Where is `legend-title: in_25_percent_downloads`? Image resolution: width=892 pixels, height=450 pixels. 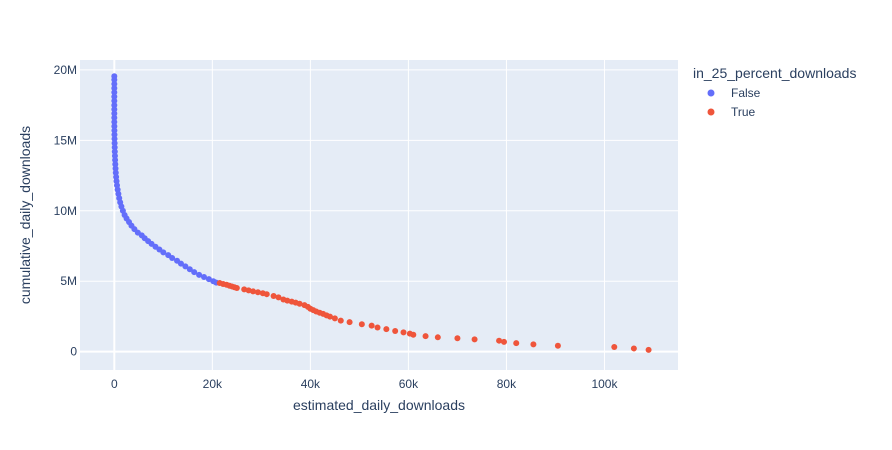
legend-title: in_25_percent_downloads is located at coordinates (774, 73).